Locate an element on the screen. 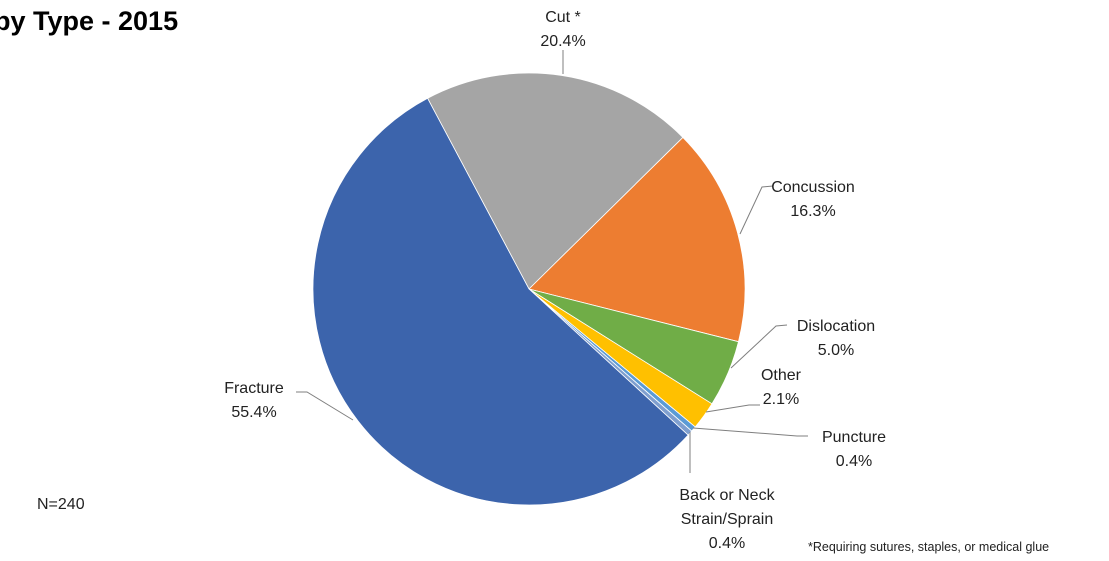 This screenshot has width=1109, height=561. sample-size-label: N=240 is located at coordinates (61, 504).